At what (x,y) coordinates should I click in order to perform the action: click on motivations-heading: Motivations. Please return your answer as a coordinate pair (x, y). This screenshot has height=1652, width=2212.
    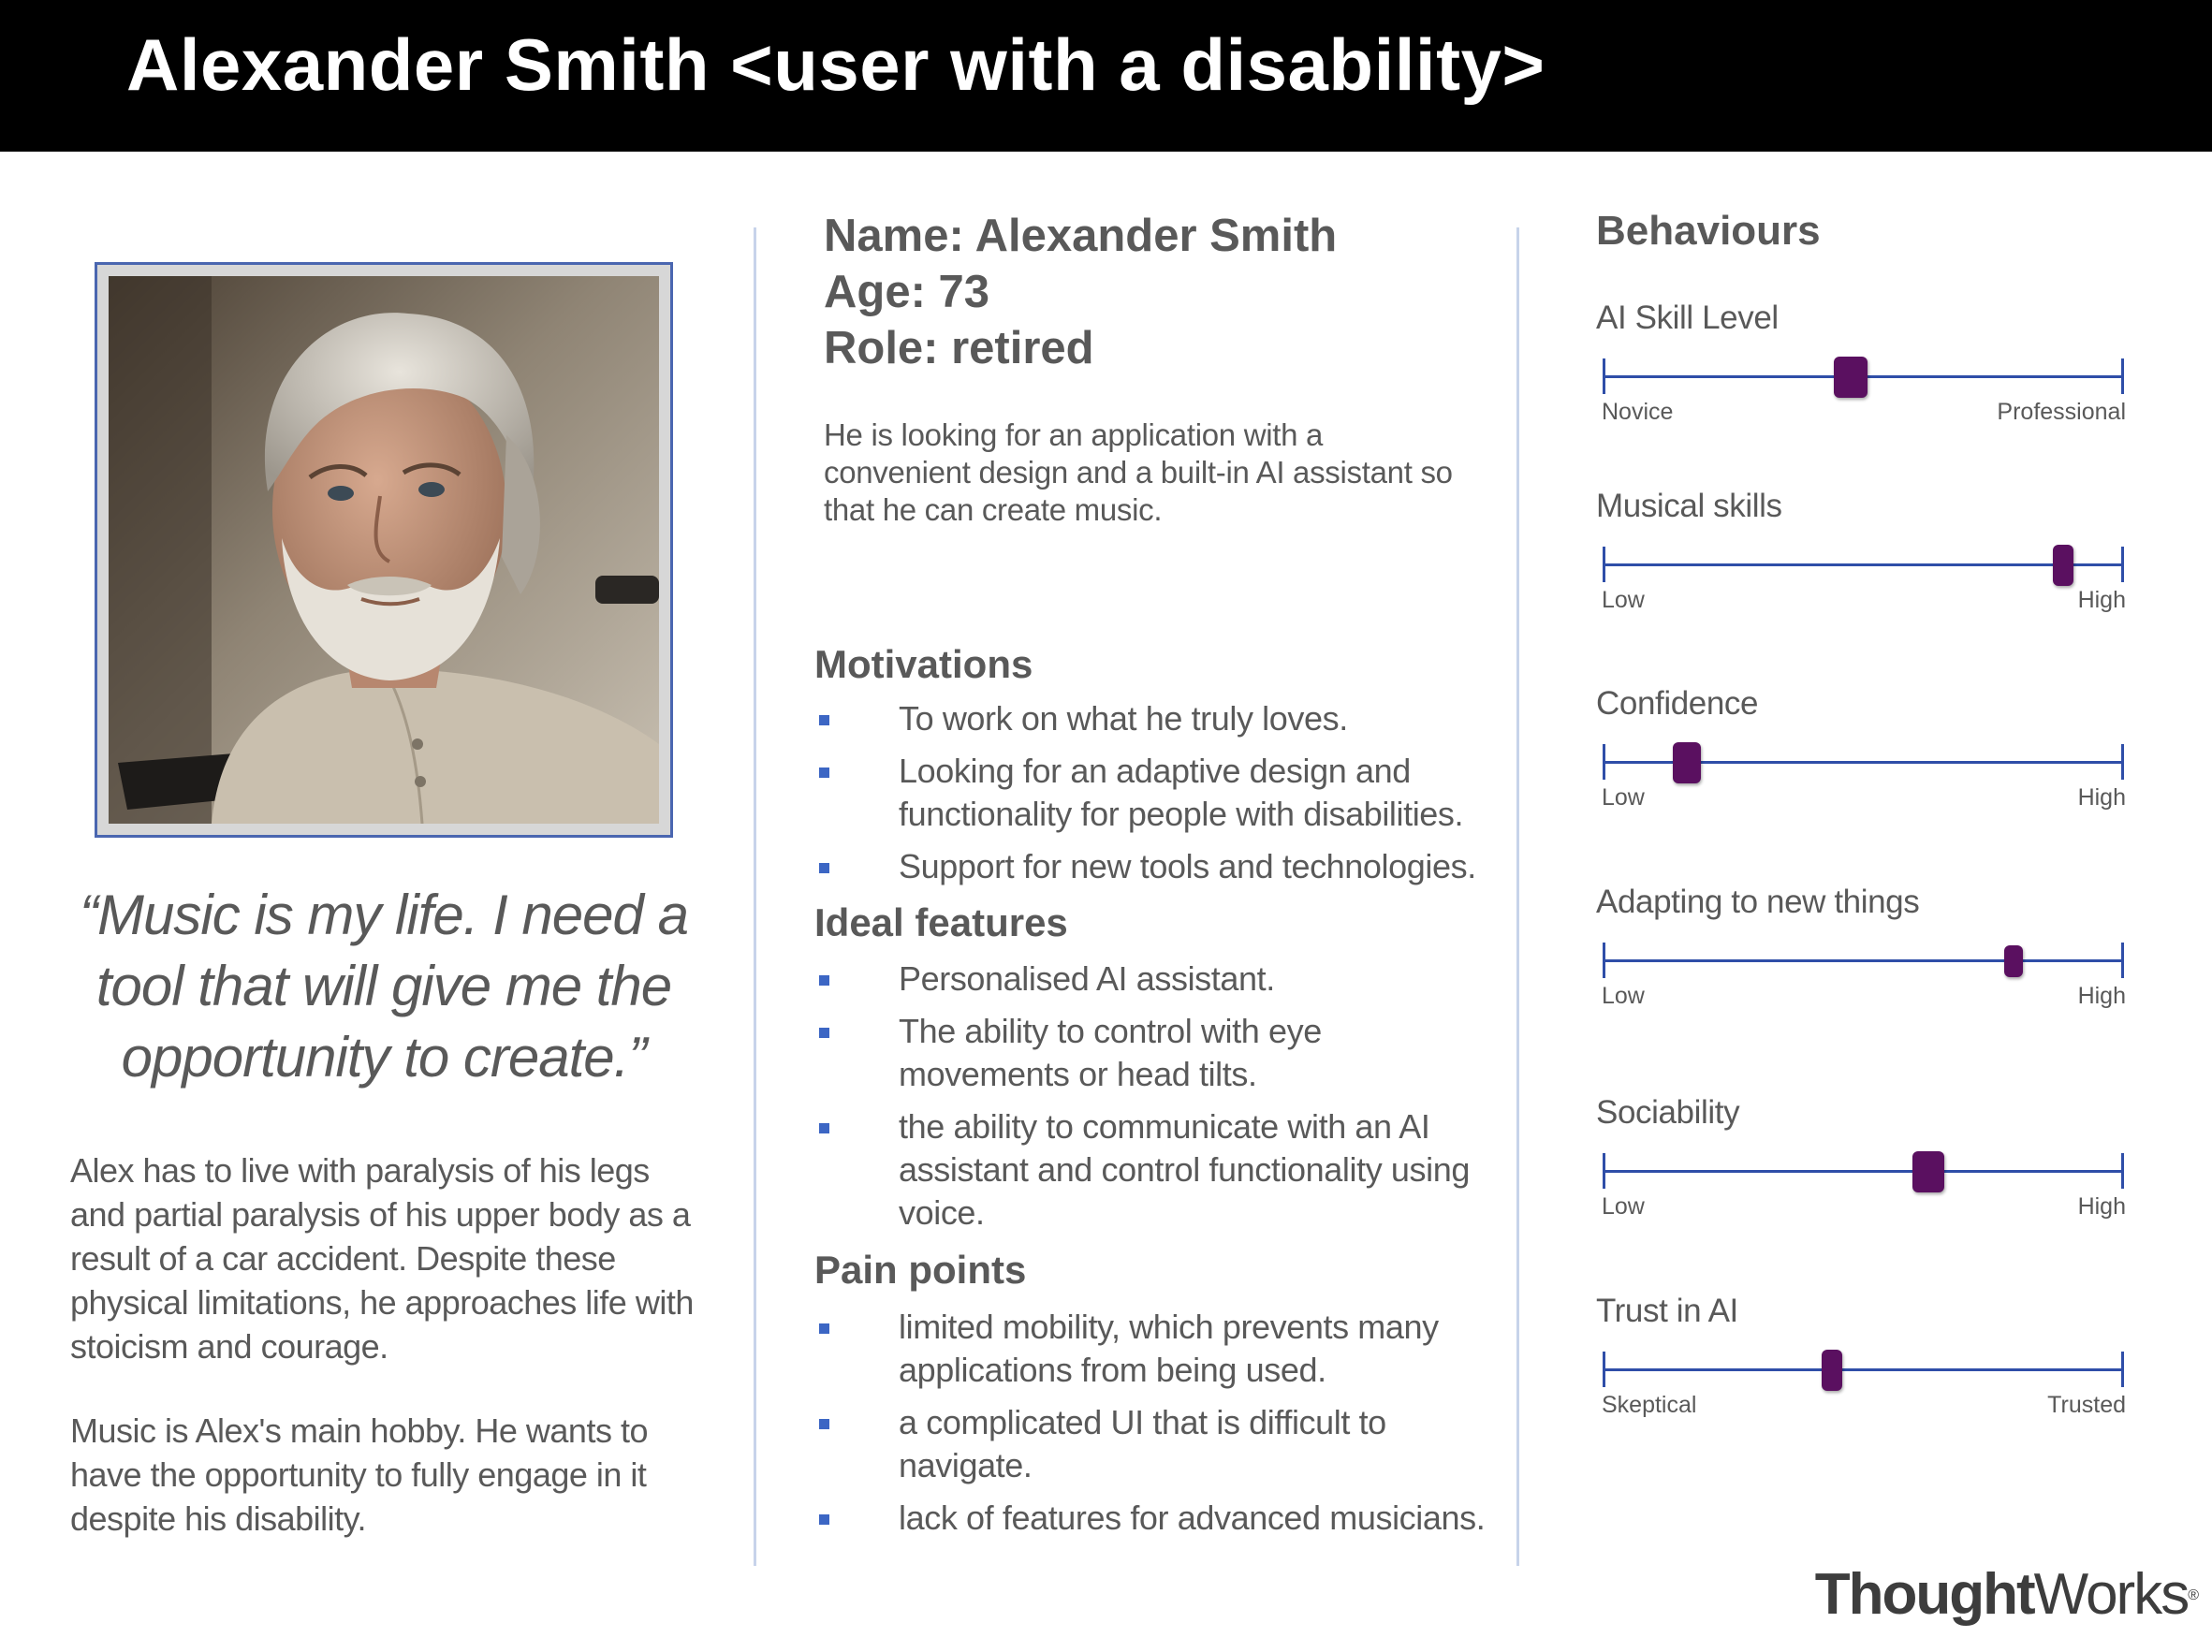
    Looking at the image, I should click on (923, 664).